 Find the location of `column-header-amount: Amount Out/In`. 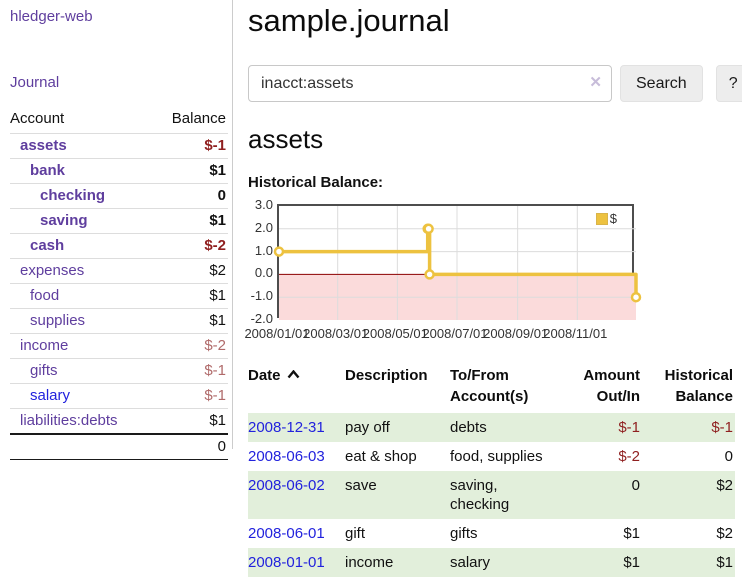

column-header-amount: Amount Out/In is located at coordinates (611, 386).